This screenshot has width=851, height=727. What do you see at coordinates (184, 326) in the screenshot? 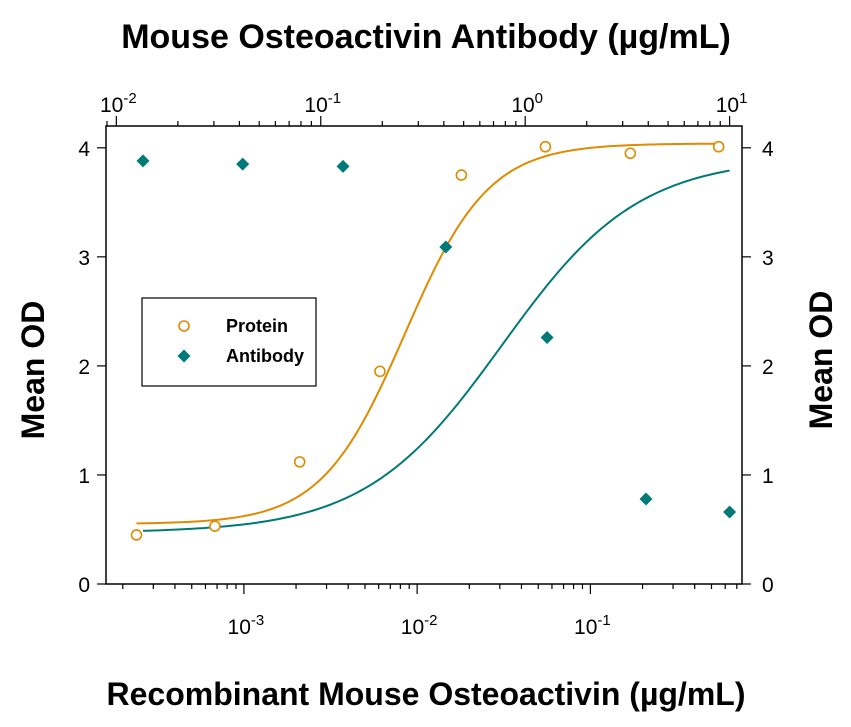
I see `legend-protein-marker` at bounding box center [184, 326].